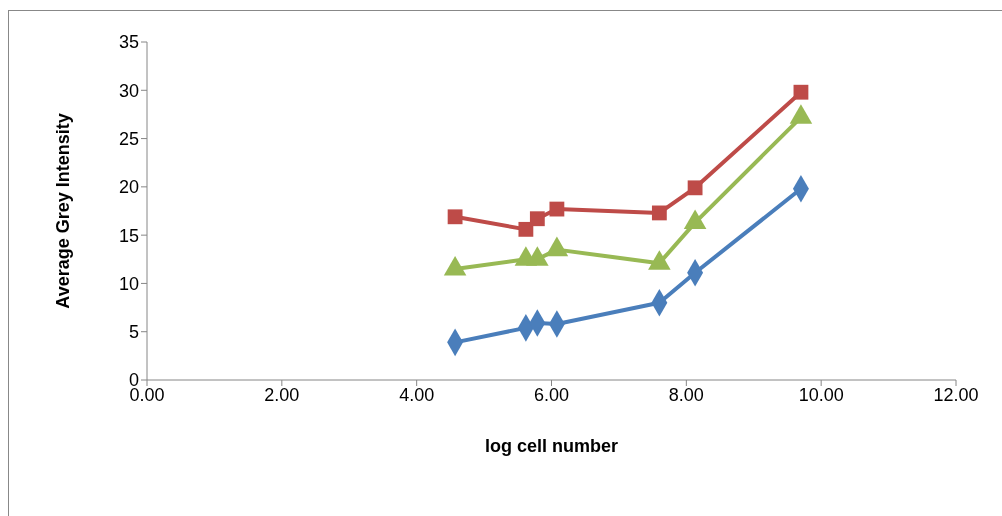 The image size is (1002, 516). I want to click on x-tick-label: 6.00, so click(551, 394).